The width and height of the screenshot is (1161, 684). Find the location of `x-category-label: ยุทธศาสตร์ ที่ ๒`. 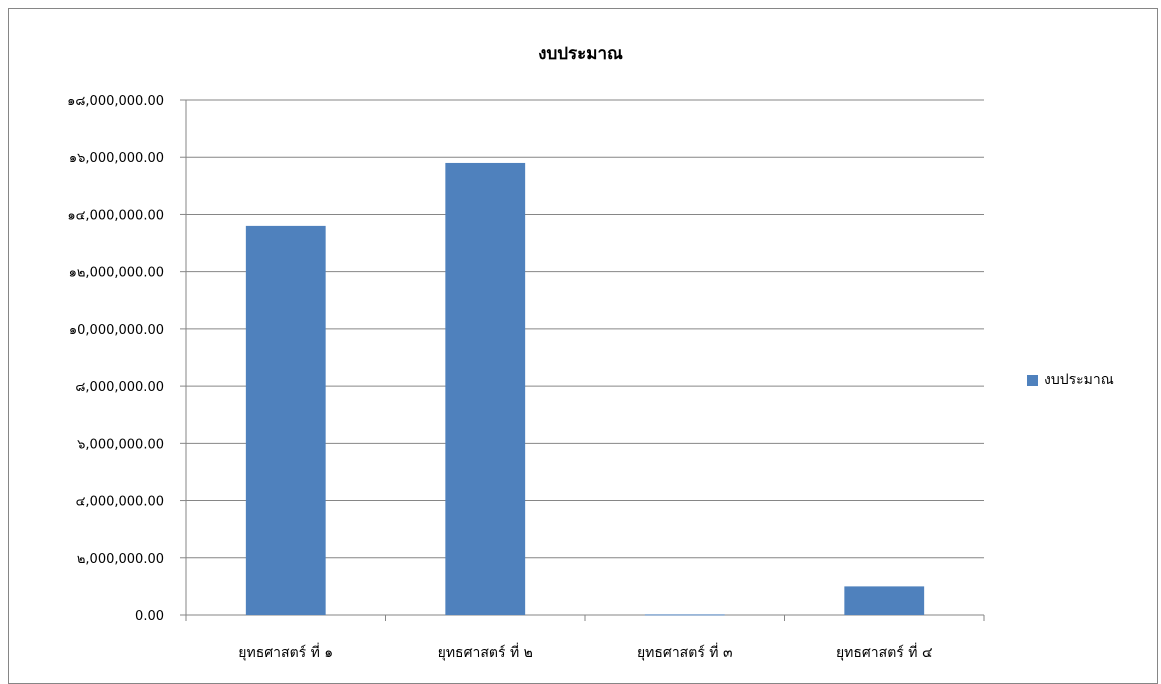

x-category-label: ยุทธศาสตร์ ที่ ๒ is located at coordinates (485, 652).